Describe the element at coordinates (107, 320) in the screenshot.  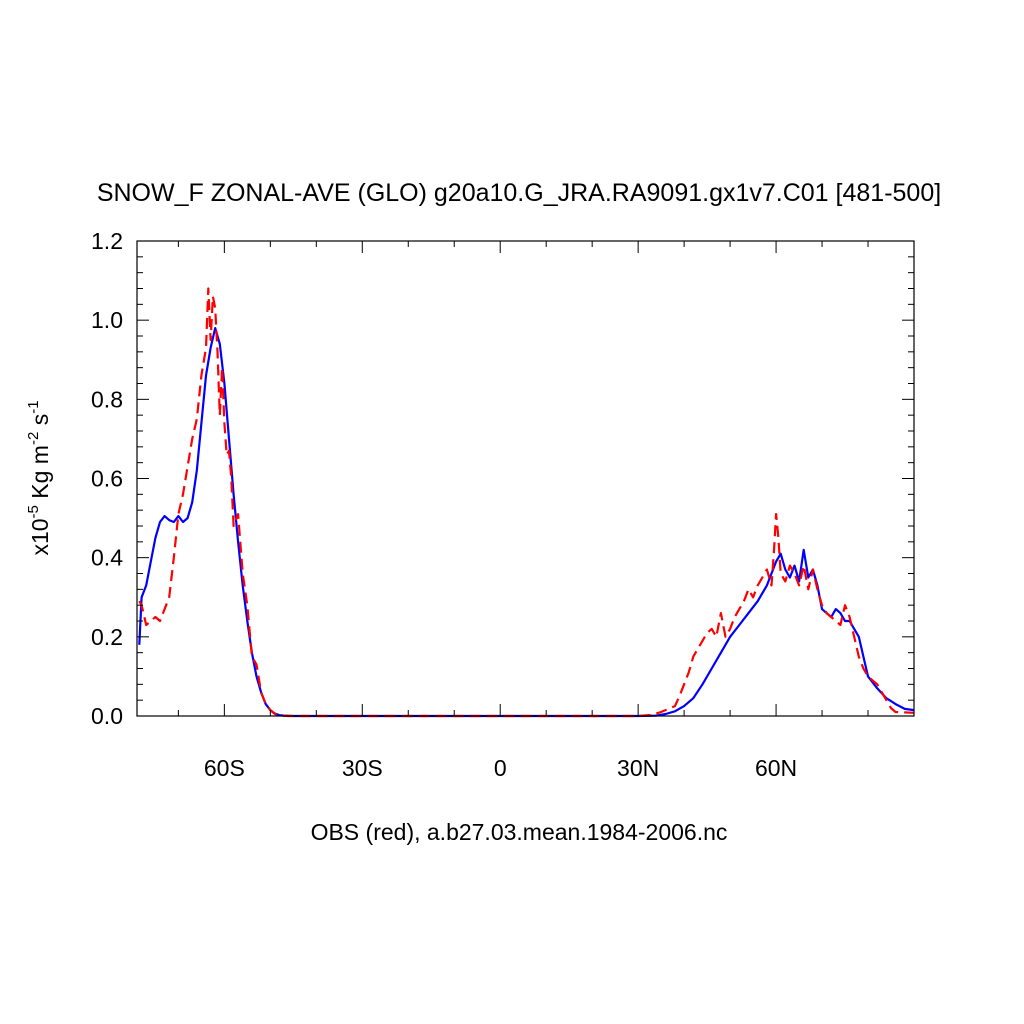
I see `y-tick-label: 1.0` at that location.